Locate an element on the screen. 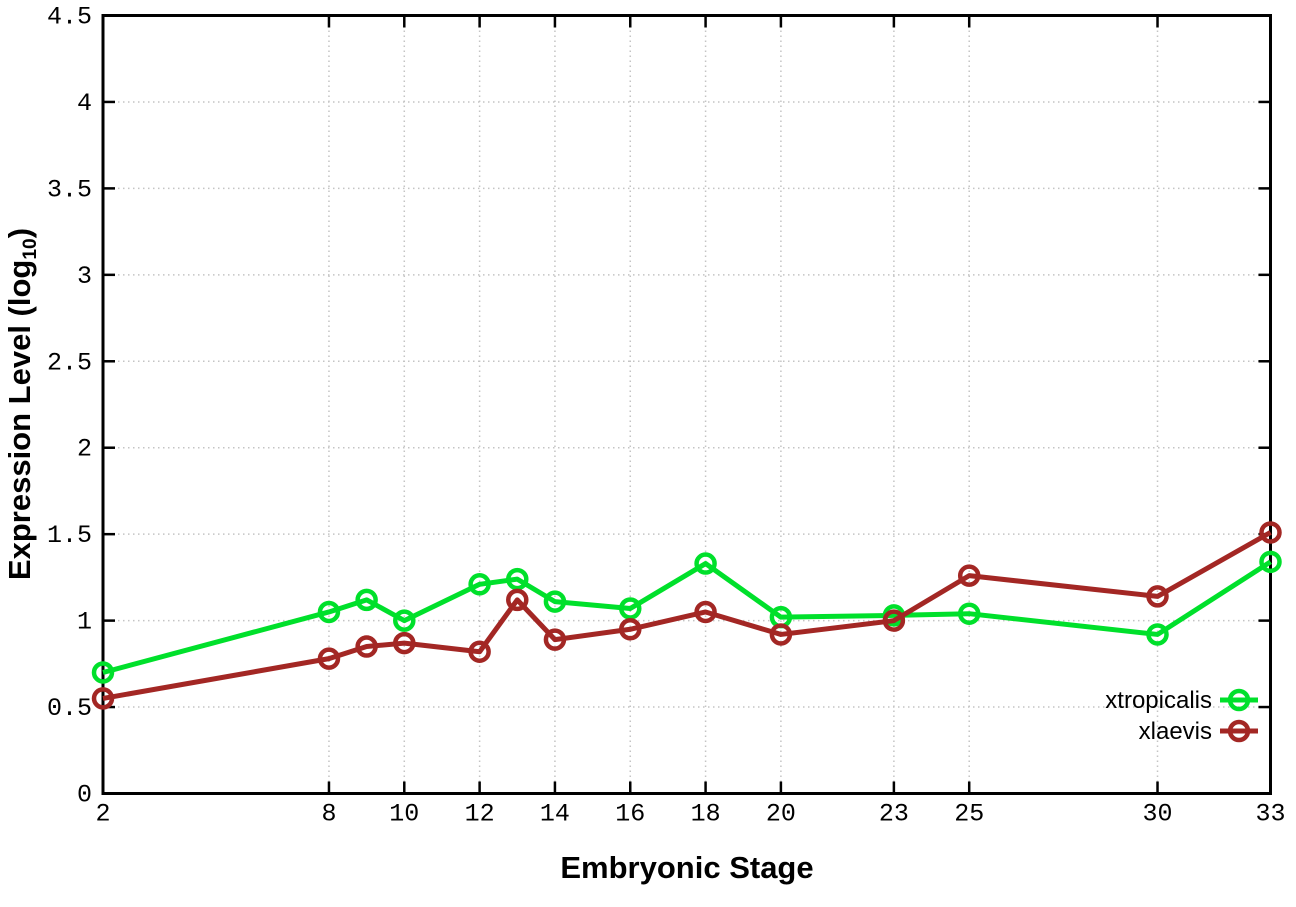 This screenshot has width=1296, height=907. x-tick-label: 23 is located at coordinates (894, 814).